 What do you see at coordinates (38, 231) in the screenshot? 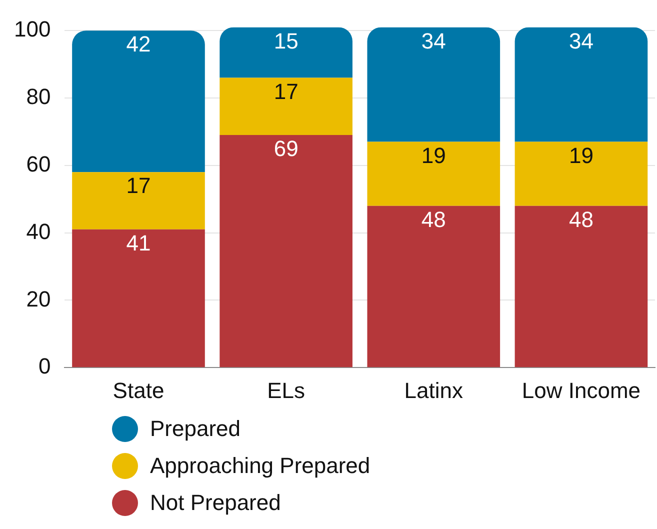
I see `y-tick-label: 40` at bounding box center [38, 231].